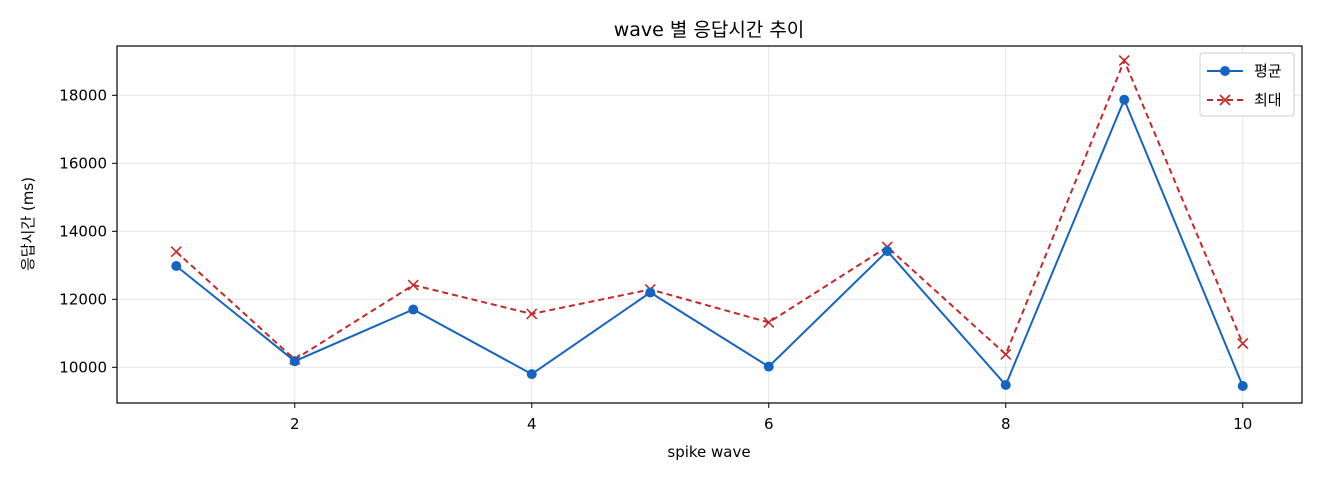  What do you see at coordinates (1268, 71) in the screenshot?
I see `legend-label: 평균` at bounding box center [1268, 71].